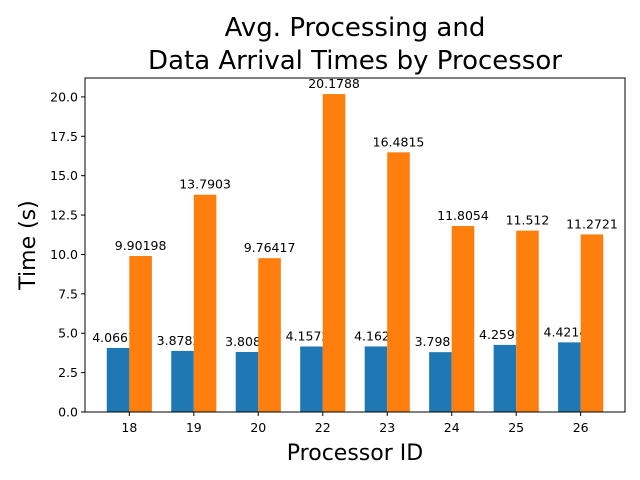  Describe the element at coordinates (376, 335) in the screenshot. I see `data-label: 4.1625` at that location.